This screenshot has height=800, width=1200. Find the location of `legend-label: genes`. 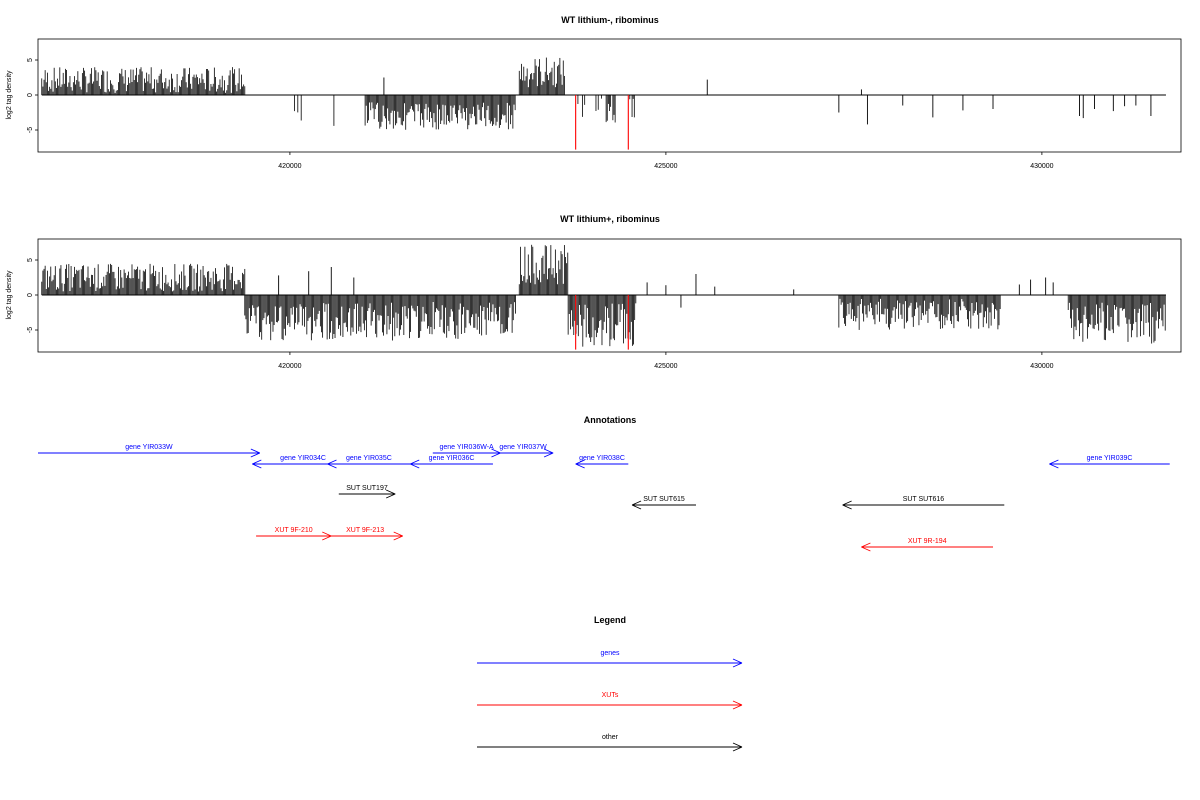

legend-label: genes is located at coordinates (610, 653).